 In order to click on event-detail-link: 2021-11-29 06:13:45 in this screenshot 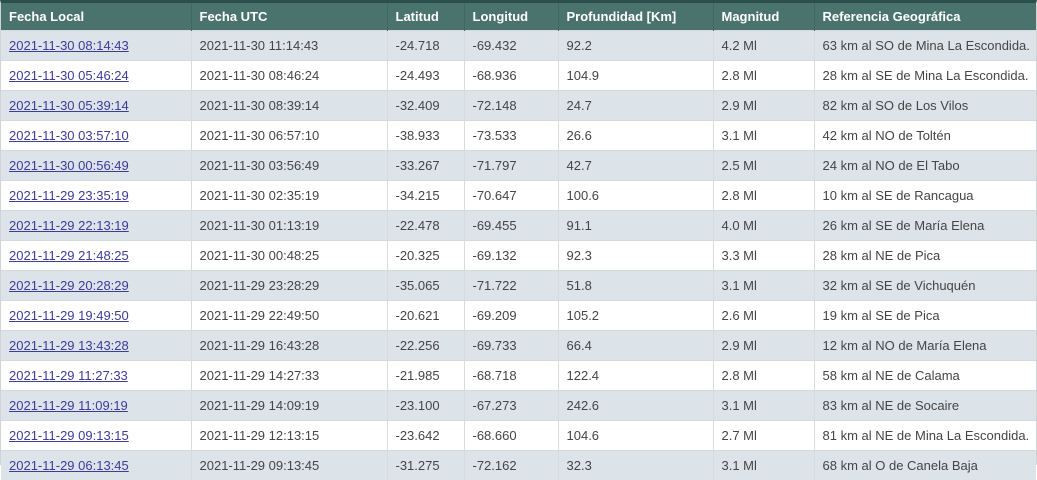, I will do `click(69, 465)`.